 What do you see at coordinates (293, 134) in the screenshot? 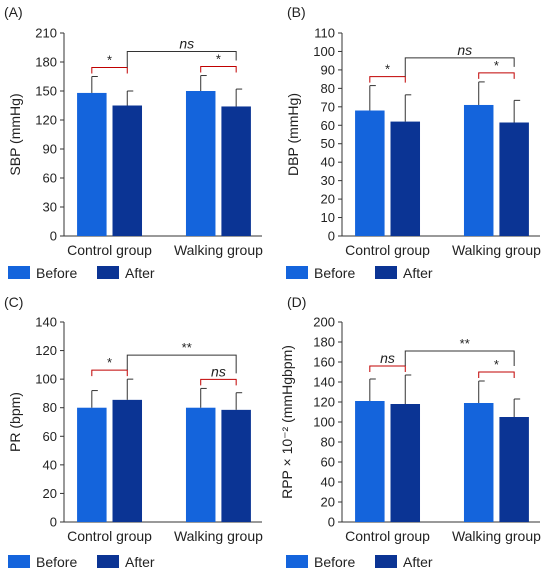
I see `y-axis-title: DBP (mmHg)` at bounding box center [293, 134].